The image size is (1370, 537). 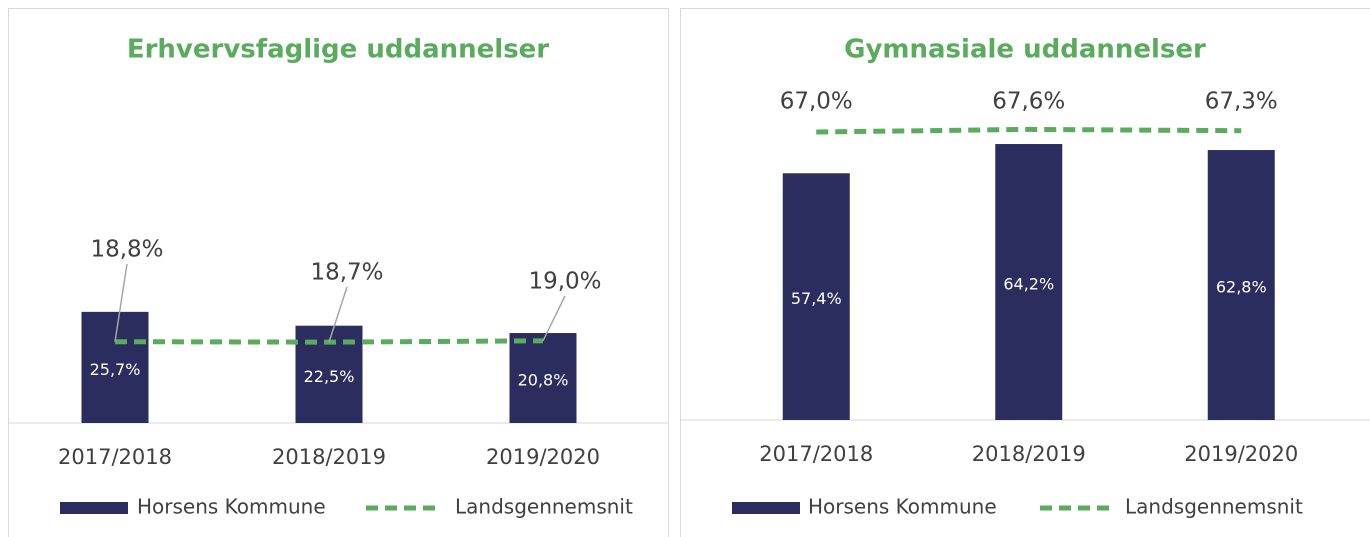 I want to click on bar-value-label: 22,5%, so click(x=329, y=376).